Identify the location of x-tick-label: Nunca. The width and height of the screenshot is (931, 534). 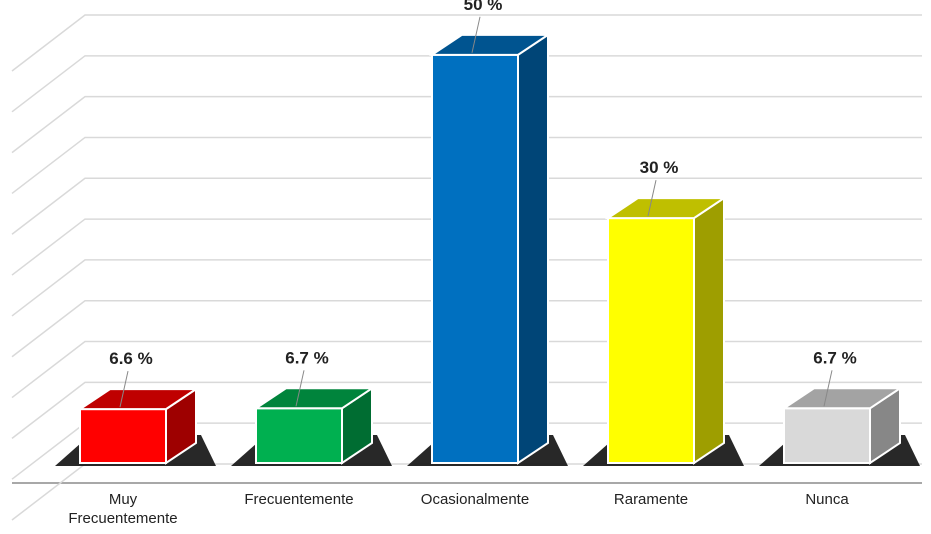
(827, 499).